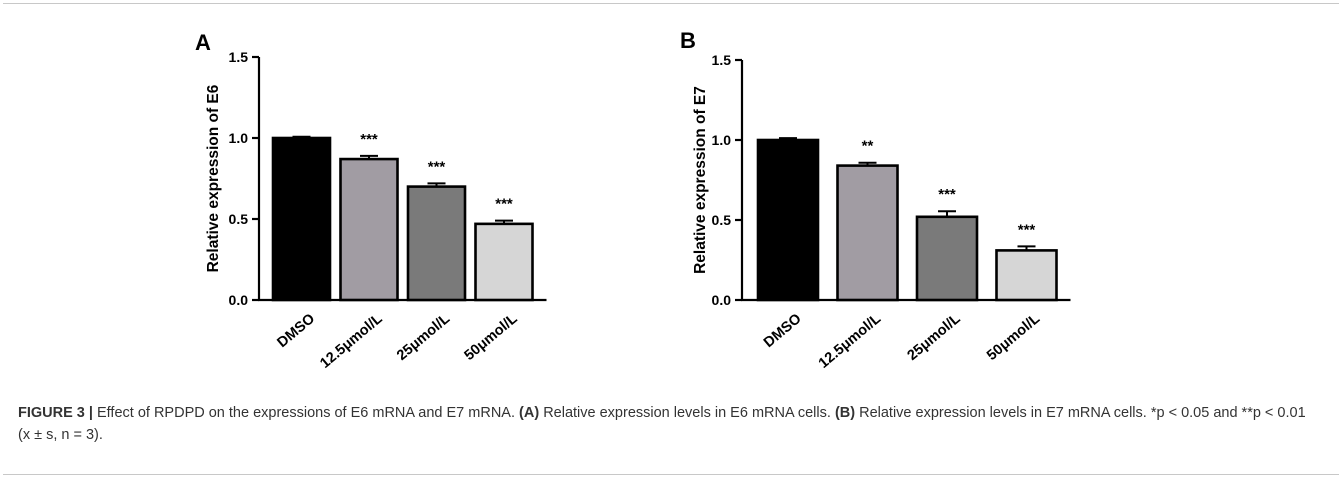  I want to click on panel-b-category-label: DMSO, so click(783, 331).